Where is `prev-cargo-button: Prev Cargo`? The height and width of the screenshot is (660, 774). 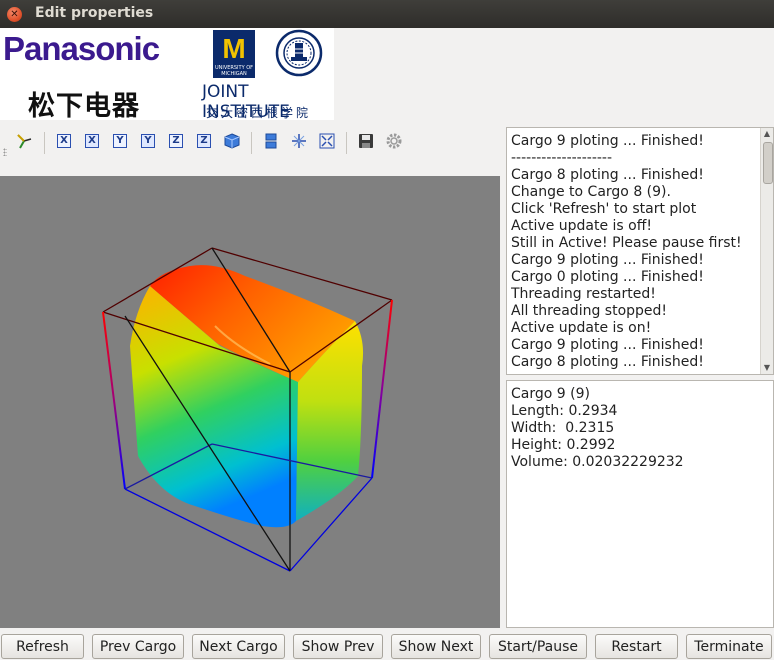
prev-cargo-button: Prev Cargo is located at coordinates (138, 646).